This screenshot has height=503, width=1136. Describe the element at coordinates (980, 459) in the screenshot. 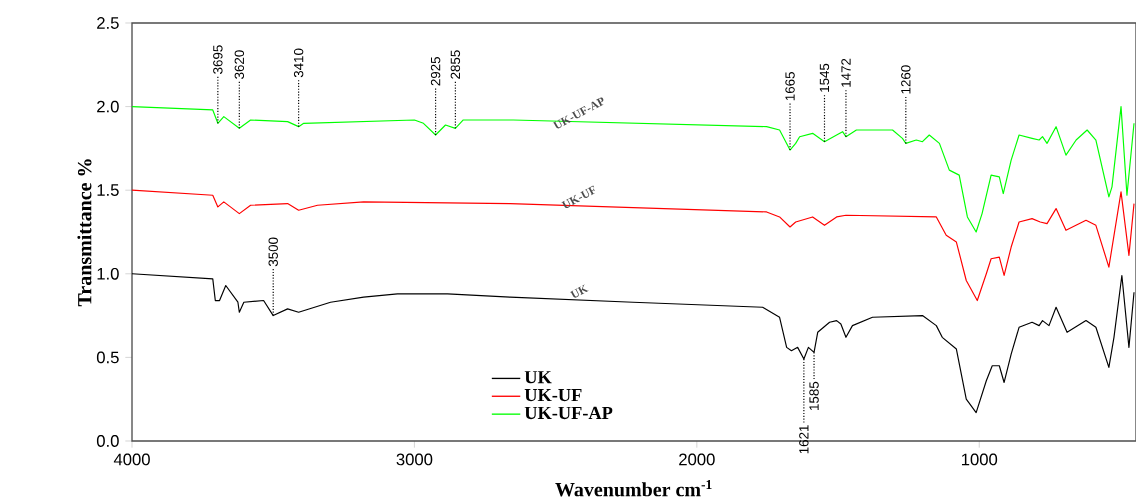

I see `x-tick-label: 1000` at that location.